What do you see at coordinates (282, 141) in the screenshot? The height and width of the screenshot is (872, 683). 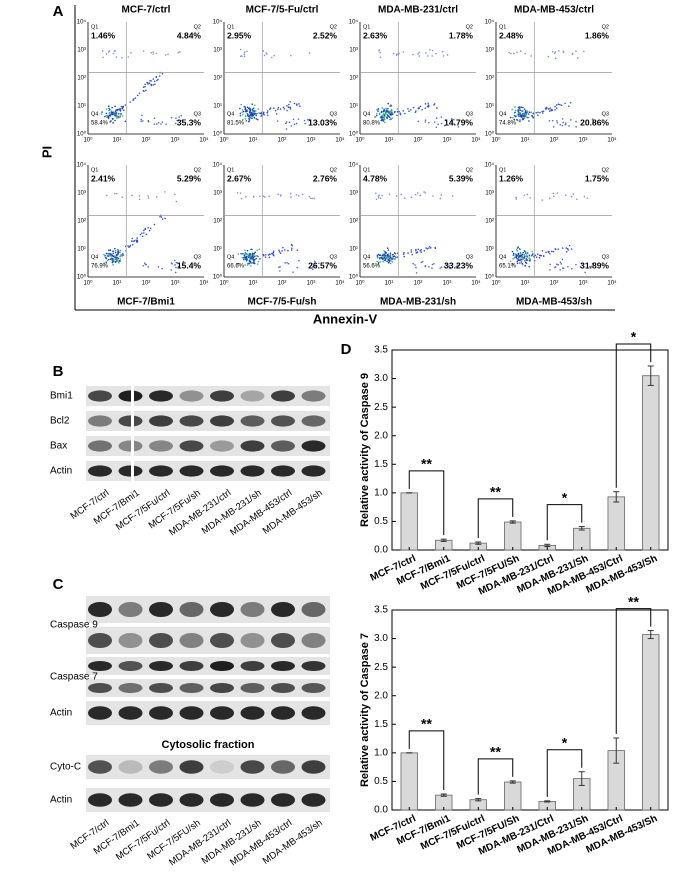 I see `x-tick-label: 10²` at bounding box center [282, 141].